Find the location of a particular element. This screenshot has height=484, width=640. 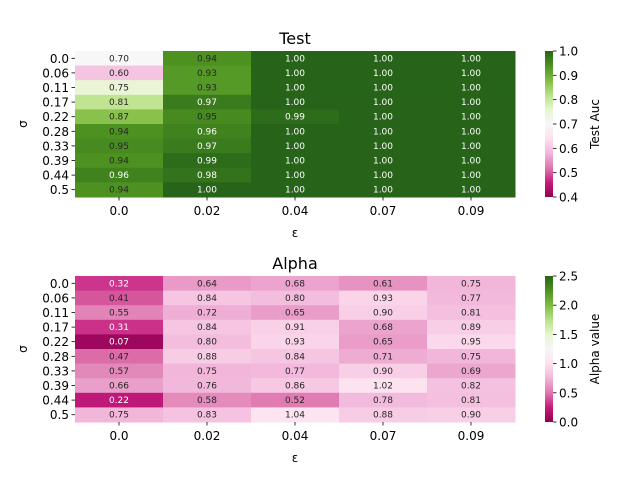

cell-value-label: 0.94 is located at coordinates (119, 132).